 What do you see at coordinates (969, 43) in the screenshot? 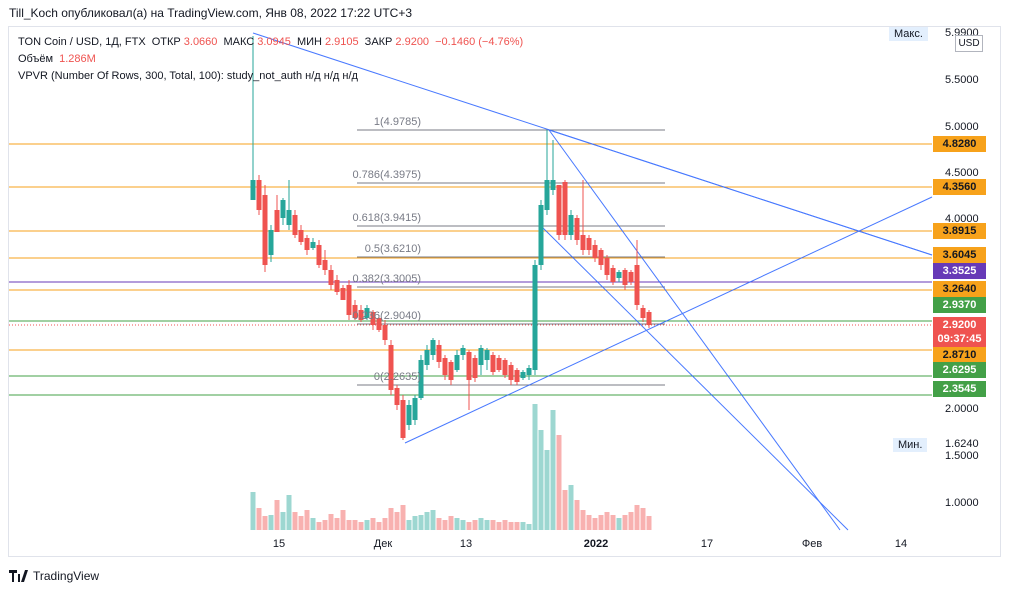
I see `currency-button: USD` at bounding box center [969, 43].